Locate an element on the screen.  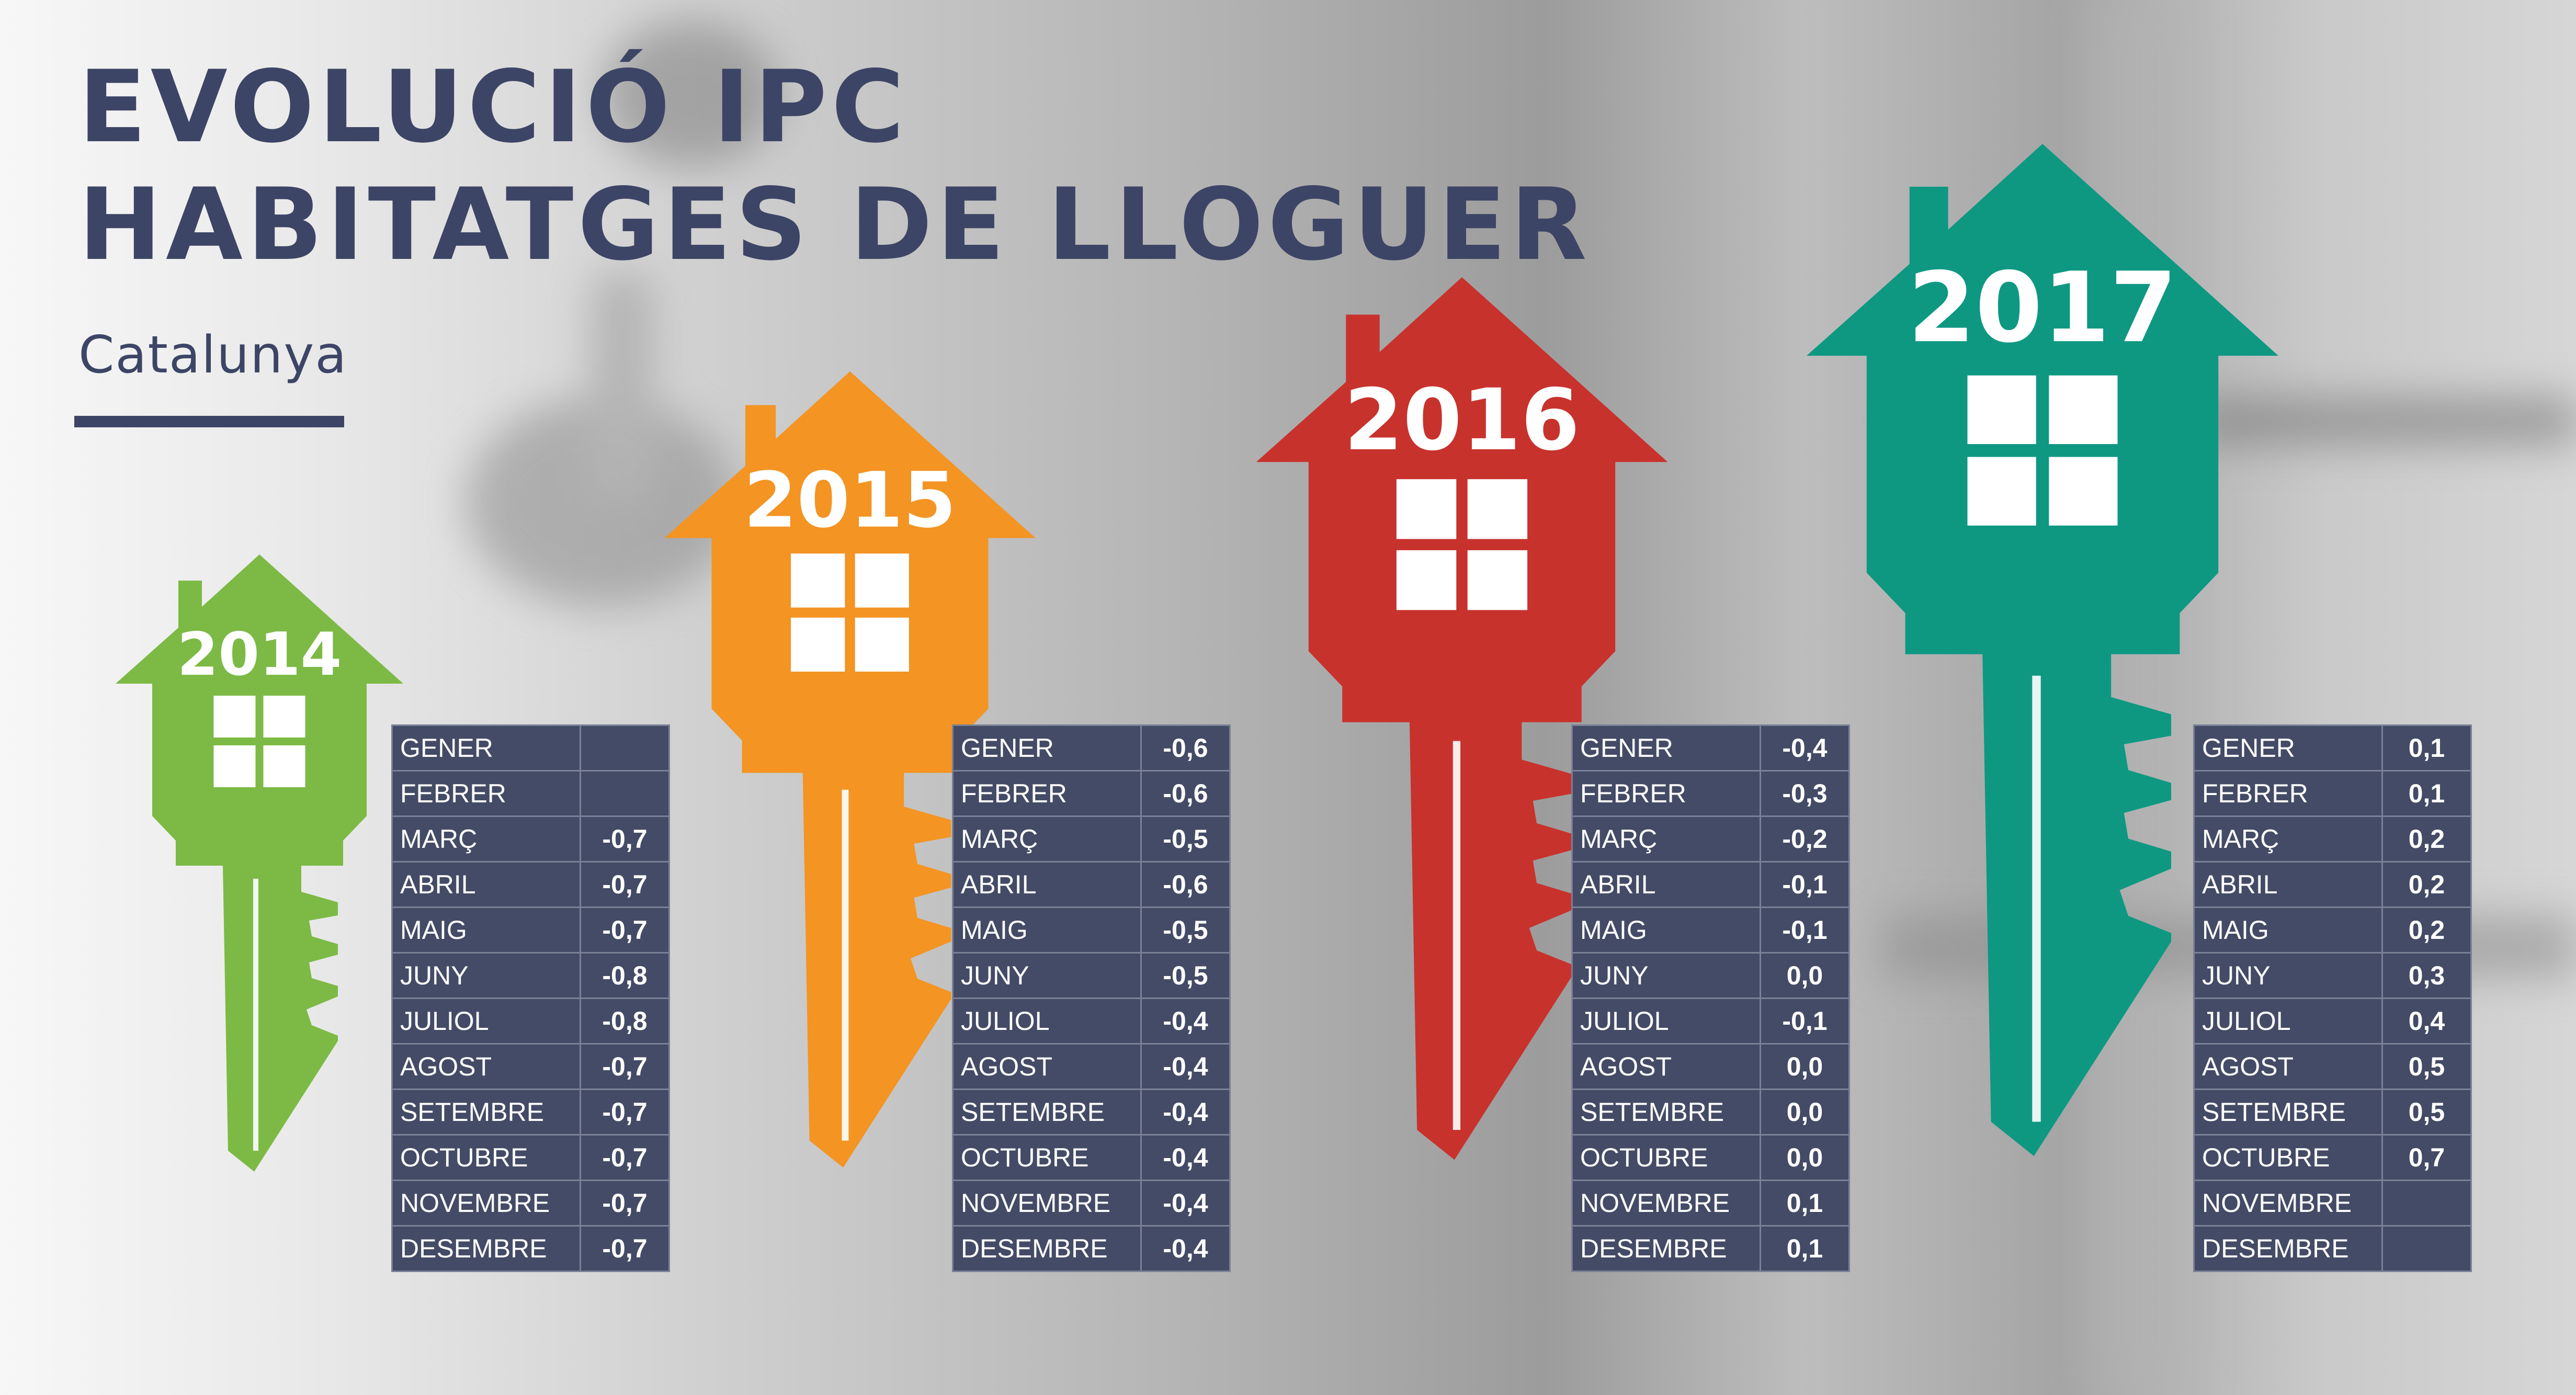
table-row: FEBRER -0,6 is located at coordinates (1091, 793).